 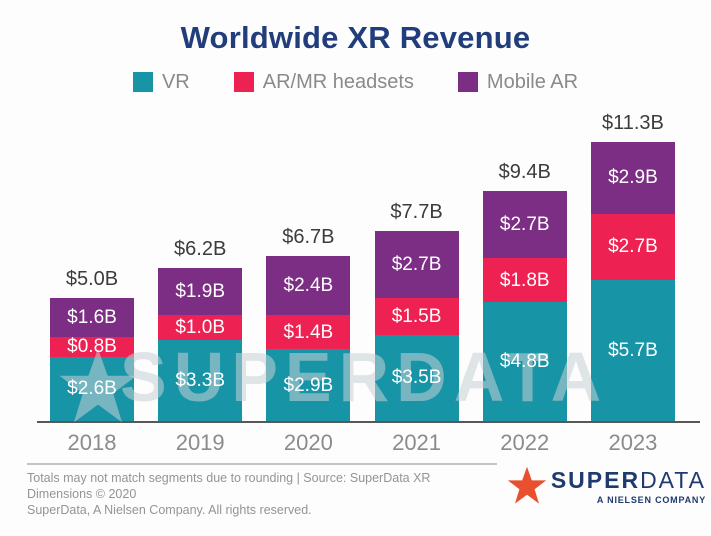 I want to click on segment-value-ar-mr-headsets-2020: $1.4B, so click(x=308, y=332).